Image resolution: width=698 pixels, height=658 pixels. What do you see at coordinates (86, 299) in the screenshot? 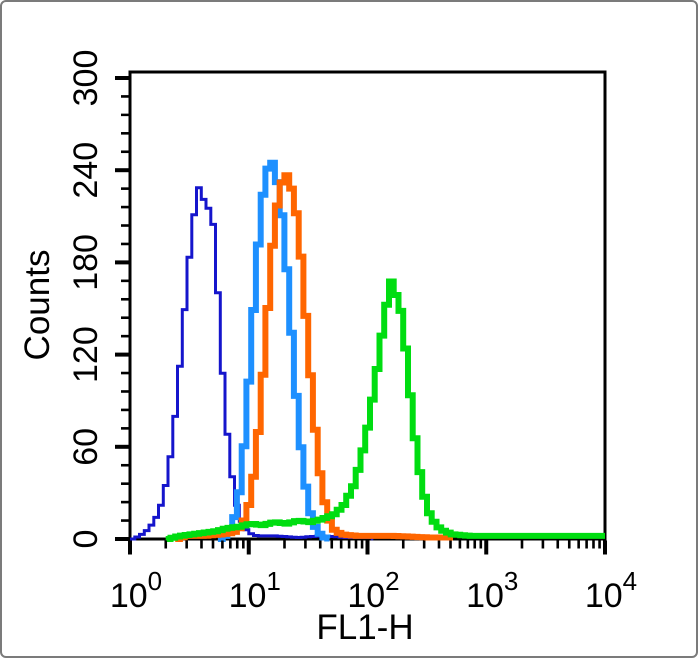
I see `y-axis-tick-labels: 0 60 120 180 240 300` at bounding box center [86, 299].